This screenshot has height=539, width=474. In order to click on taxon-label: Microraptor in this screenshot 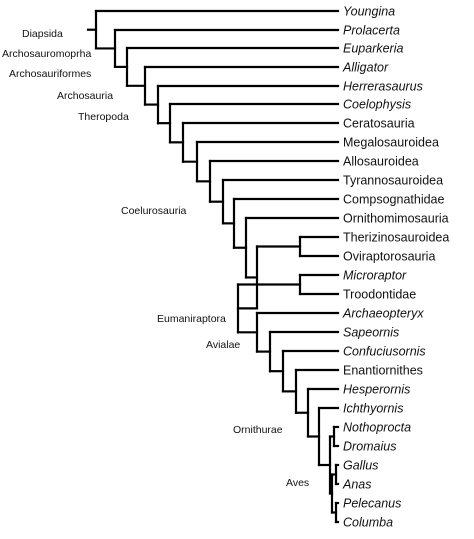, I will do `click(375, 276)`.